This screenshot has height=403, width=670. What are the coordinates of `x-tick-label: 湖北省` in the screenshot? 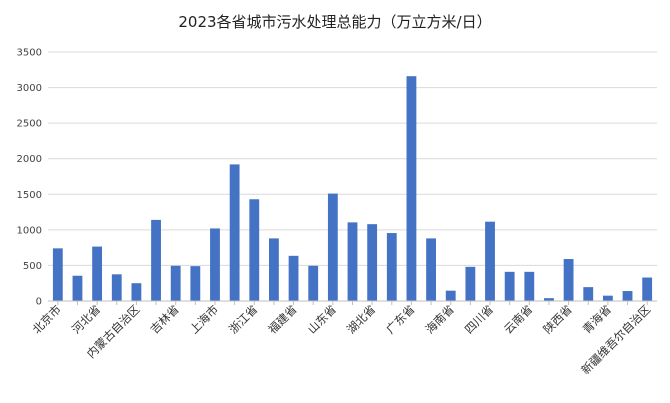 It's located at (361, 319).